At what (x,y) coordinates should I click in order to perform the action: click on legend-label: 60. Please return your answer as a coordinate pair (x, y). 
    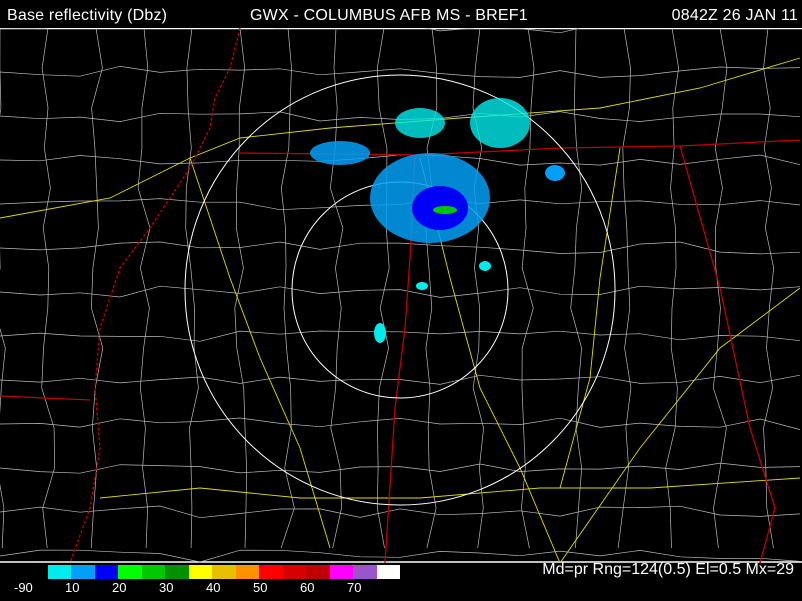
    Looking at the image, I should click on (307, 587).